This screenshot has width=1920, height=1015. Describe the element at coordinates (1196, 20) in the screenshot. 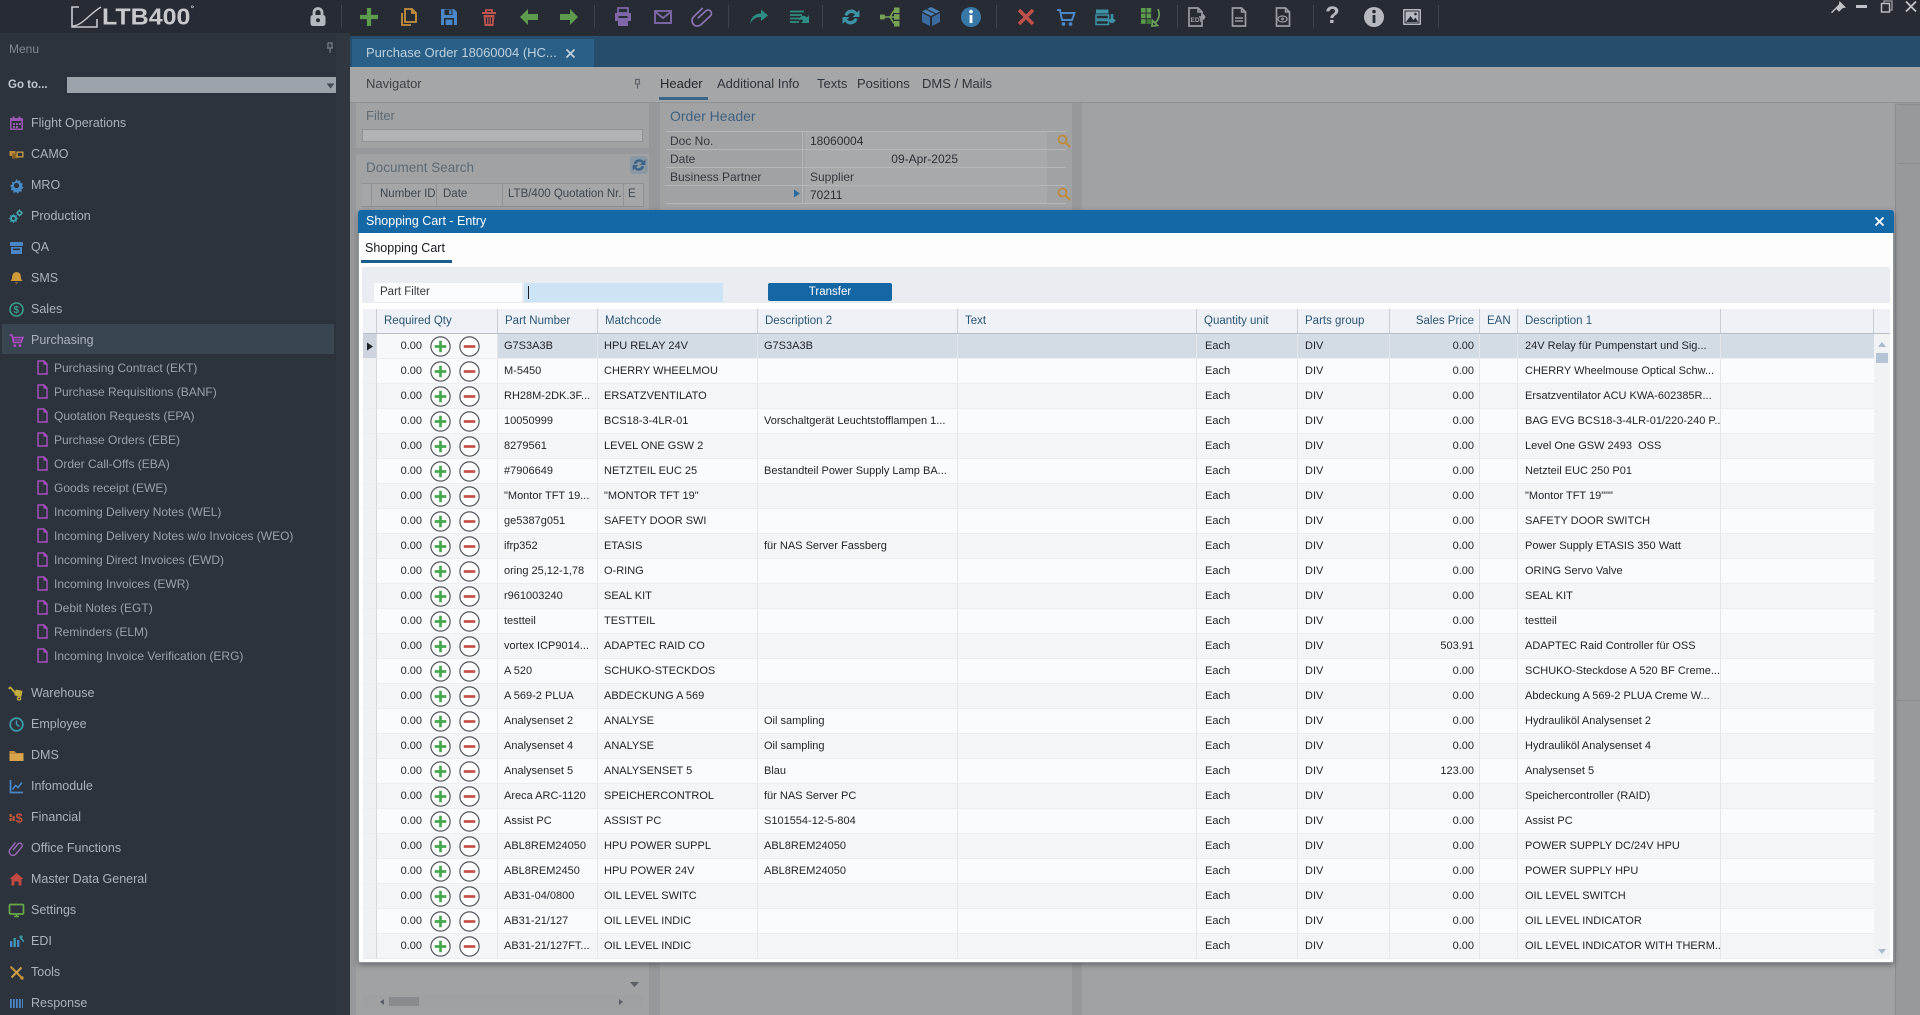

I see `svg-text: EDI` at that location.